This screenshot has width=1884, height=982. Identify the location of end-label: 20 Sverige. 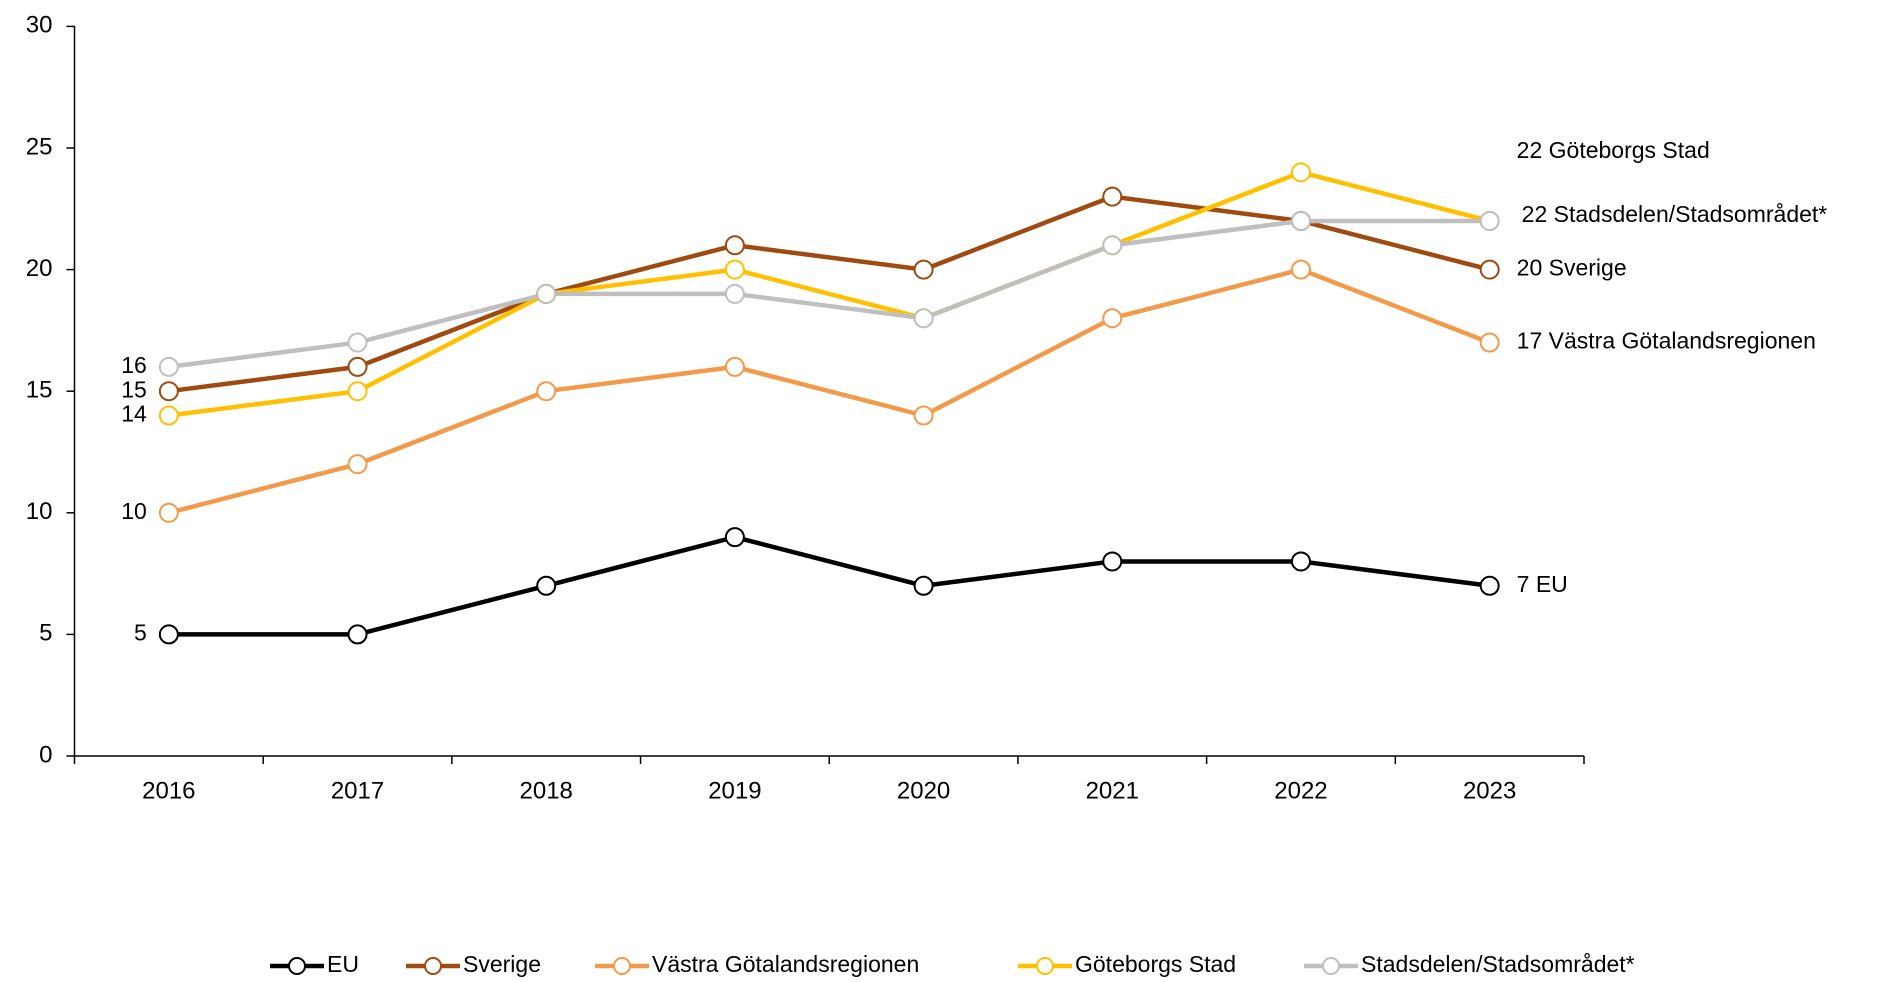
(1572, 268).